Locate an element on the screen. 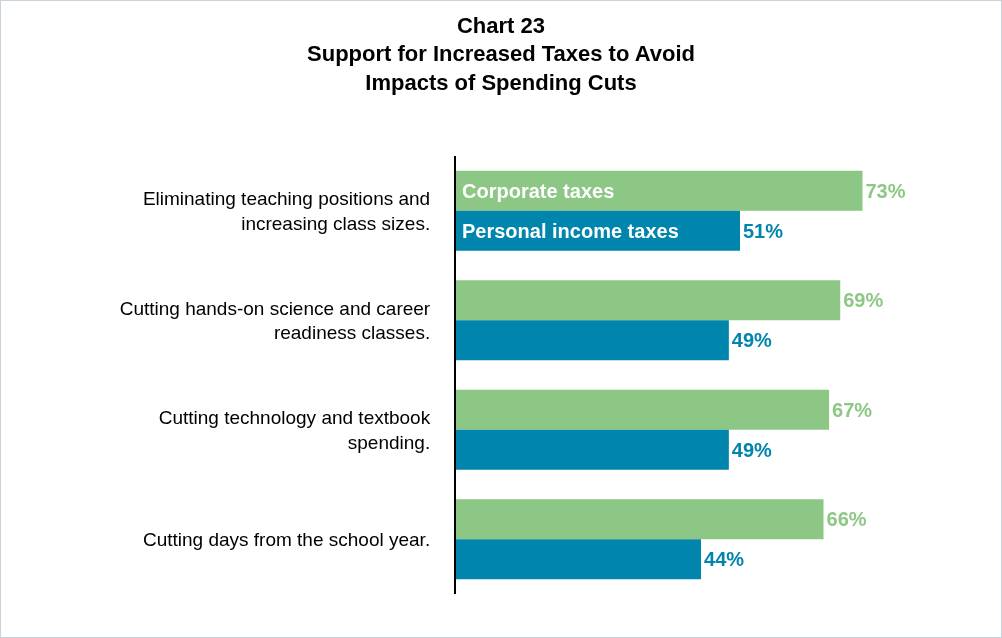  data-label: 66% is located at coordinates (846, 519).